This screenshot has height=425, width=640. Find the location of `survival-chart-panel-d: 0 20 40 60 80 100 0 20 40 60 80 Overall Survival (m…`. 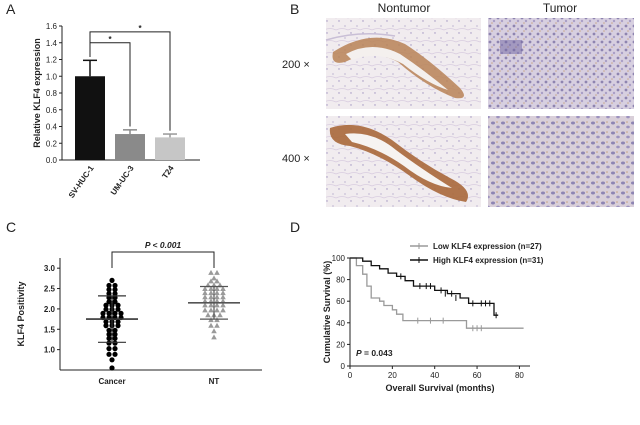

survival-chart-panel-d: 0 20 40 60 80 100 0 20 40 60 80 Overall Survival (m… is located at coordinates (433, 317).